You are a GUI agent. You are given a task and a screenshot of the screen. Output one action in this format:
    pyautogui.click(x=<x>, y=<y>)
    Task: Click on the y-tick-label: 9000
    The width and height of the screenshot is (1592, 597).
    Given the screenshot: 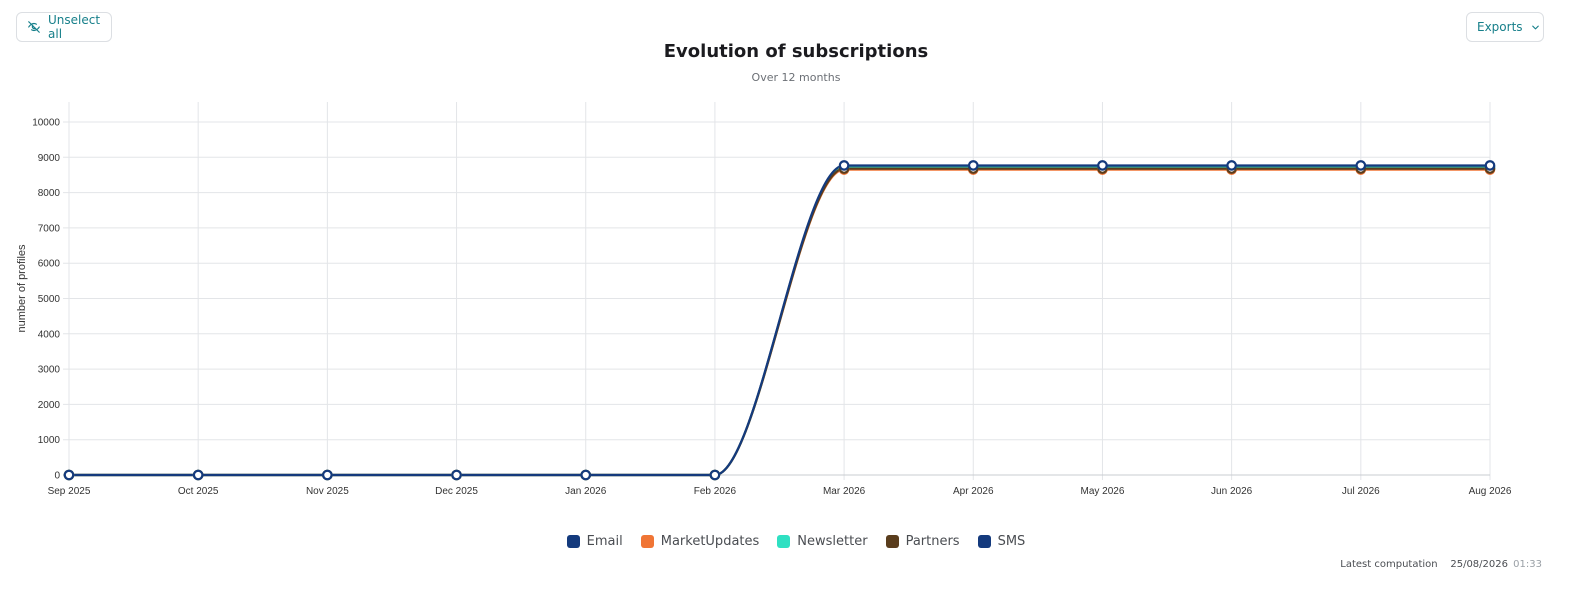 What is the action you would take?
    pyautogui.click(x=49, y=158)
    